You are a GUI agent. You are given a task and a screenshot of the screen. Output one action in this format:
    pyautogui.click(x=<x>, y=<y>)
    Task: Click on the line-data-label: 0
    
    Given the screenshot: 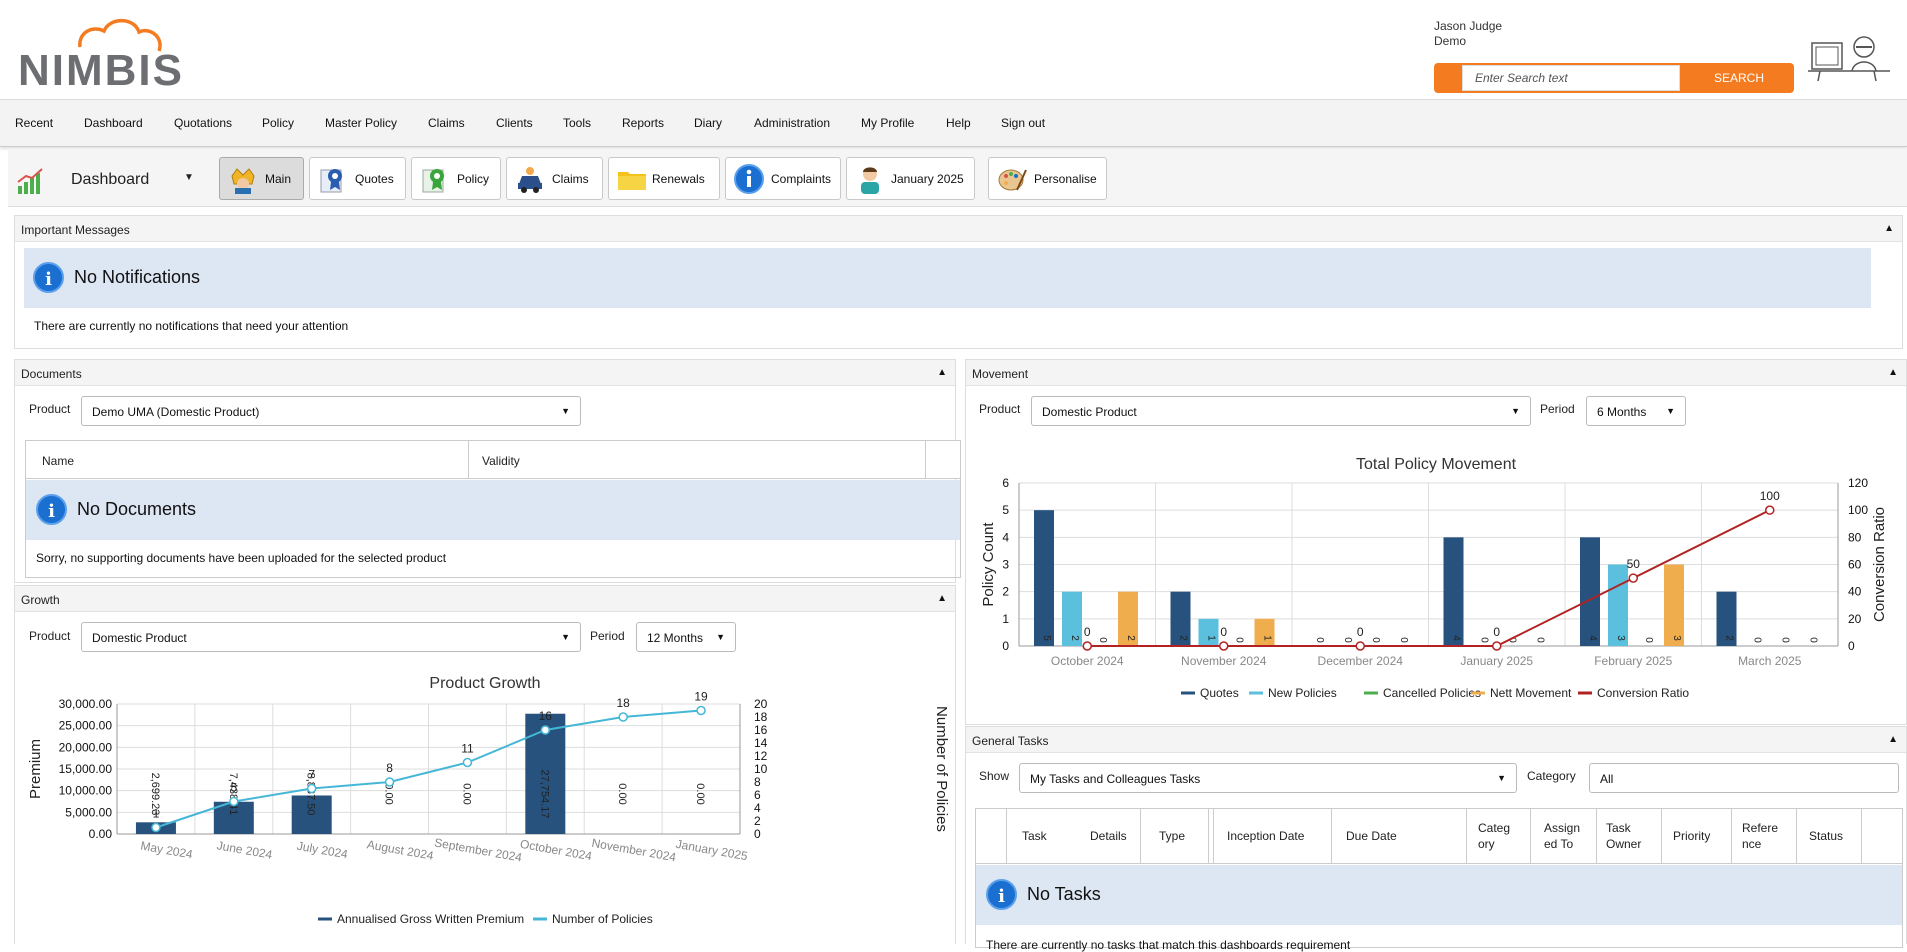 What is the action you would take?
    pyautogui.click(x=1087, y=632)
    